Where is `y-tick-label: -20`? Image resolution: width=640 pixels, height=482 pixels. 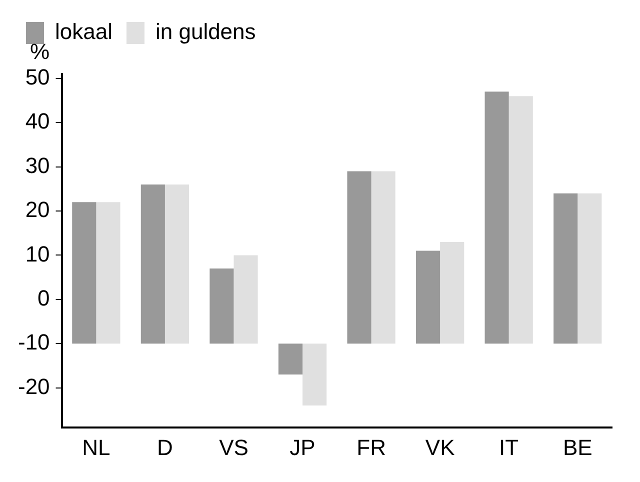
y-tick-label: -20 is located at coordinates (34, 386).